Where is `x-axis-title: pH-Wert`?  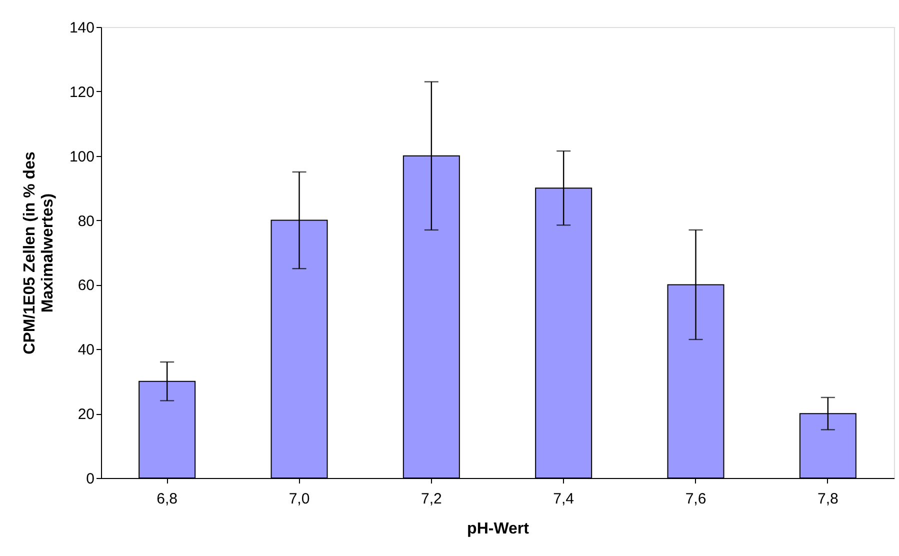
x-axis-title: pH-Wert is located at coordinates (498, 529).